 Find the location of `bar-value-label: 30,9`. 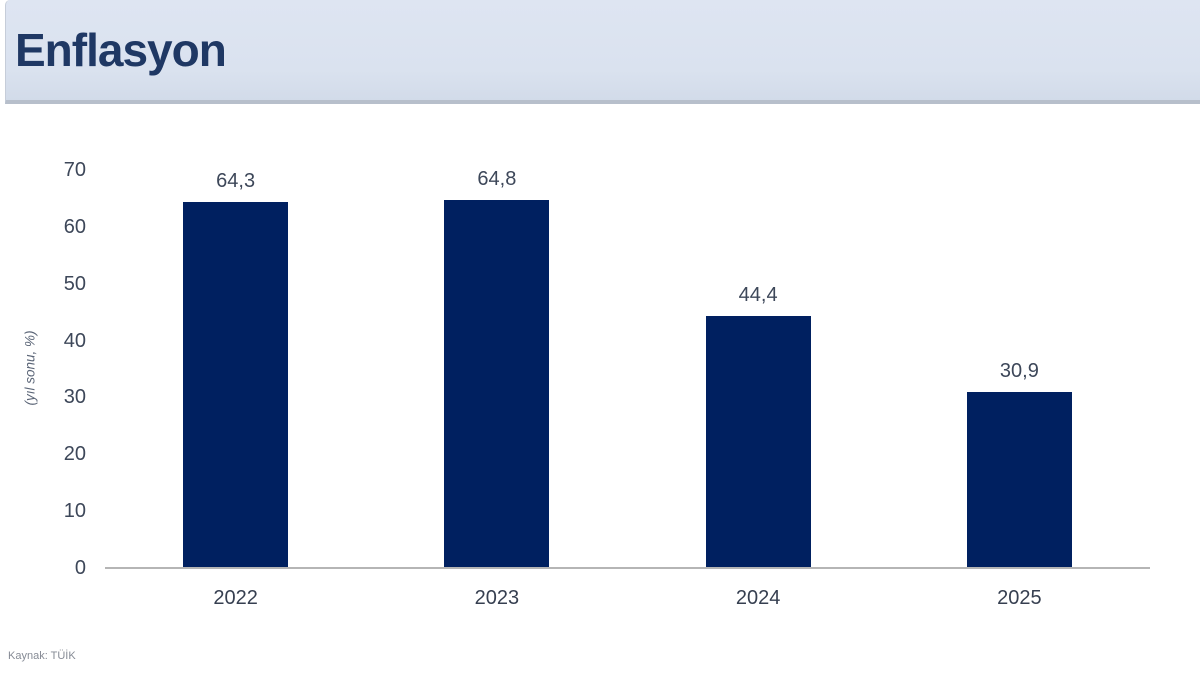

bar-value-label: 30,9 is located at coordinates (1019, 371).